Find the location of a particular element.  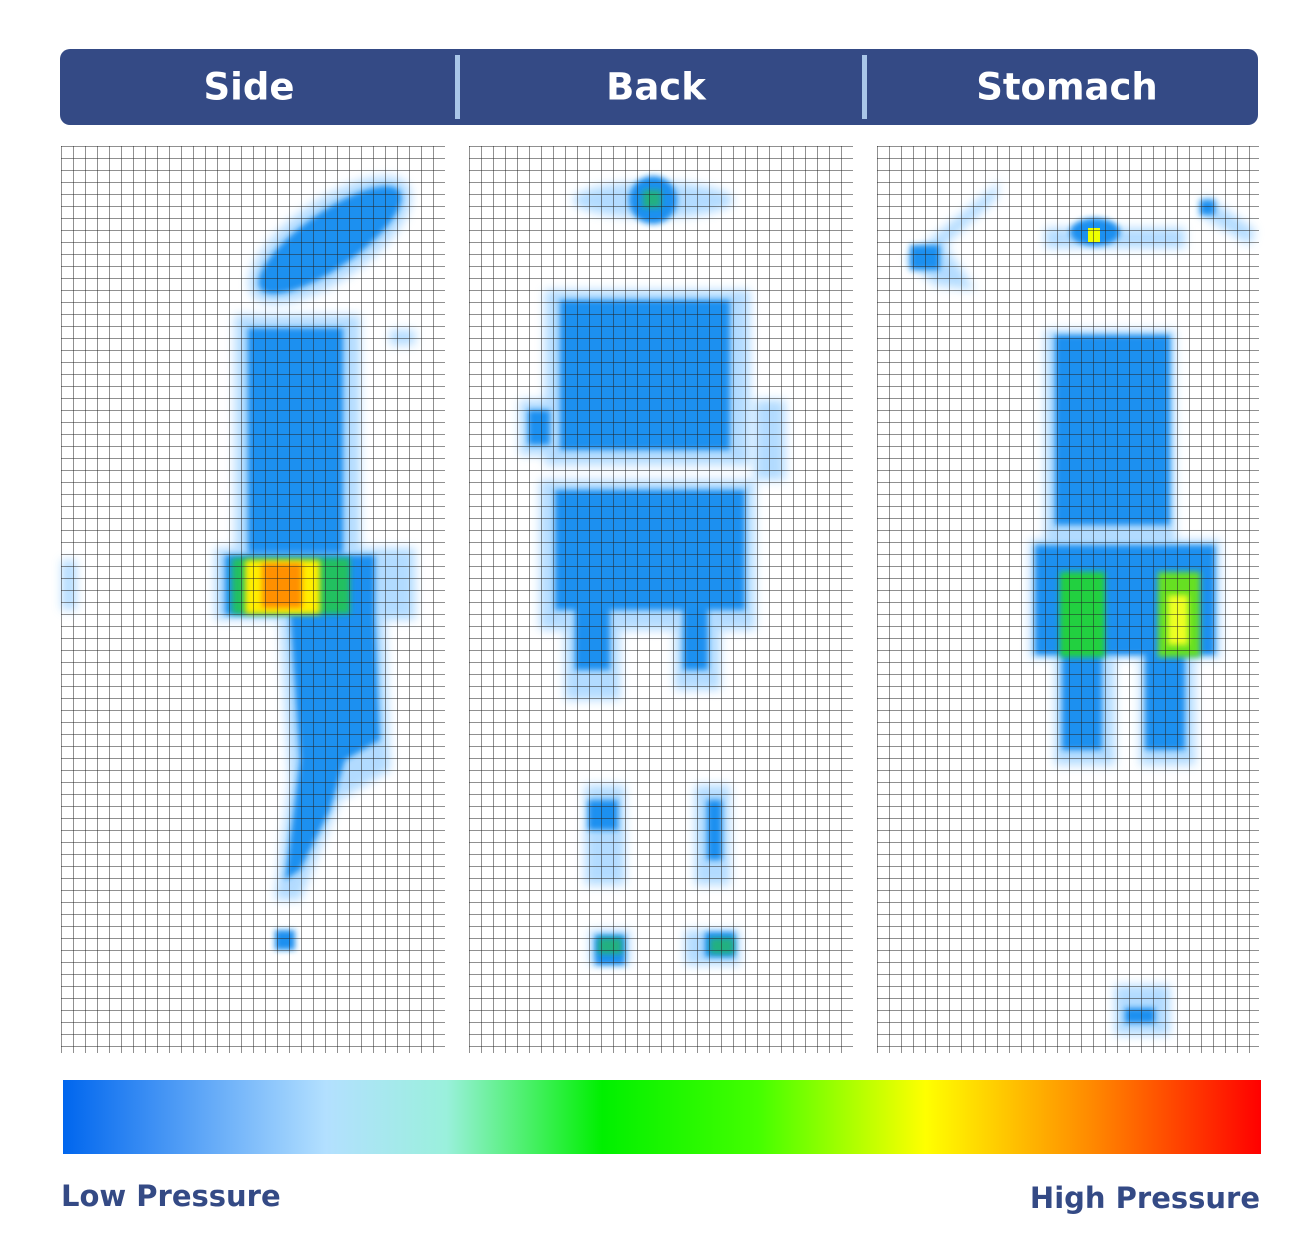

tab-bar is located at coordinates (659, 87).